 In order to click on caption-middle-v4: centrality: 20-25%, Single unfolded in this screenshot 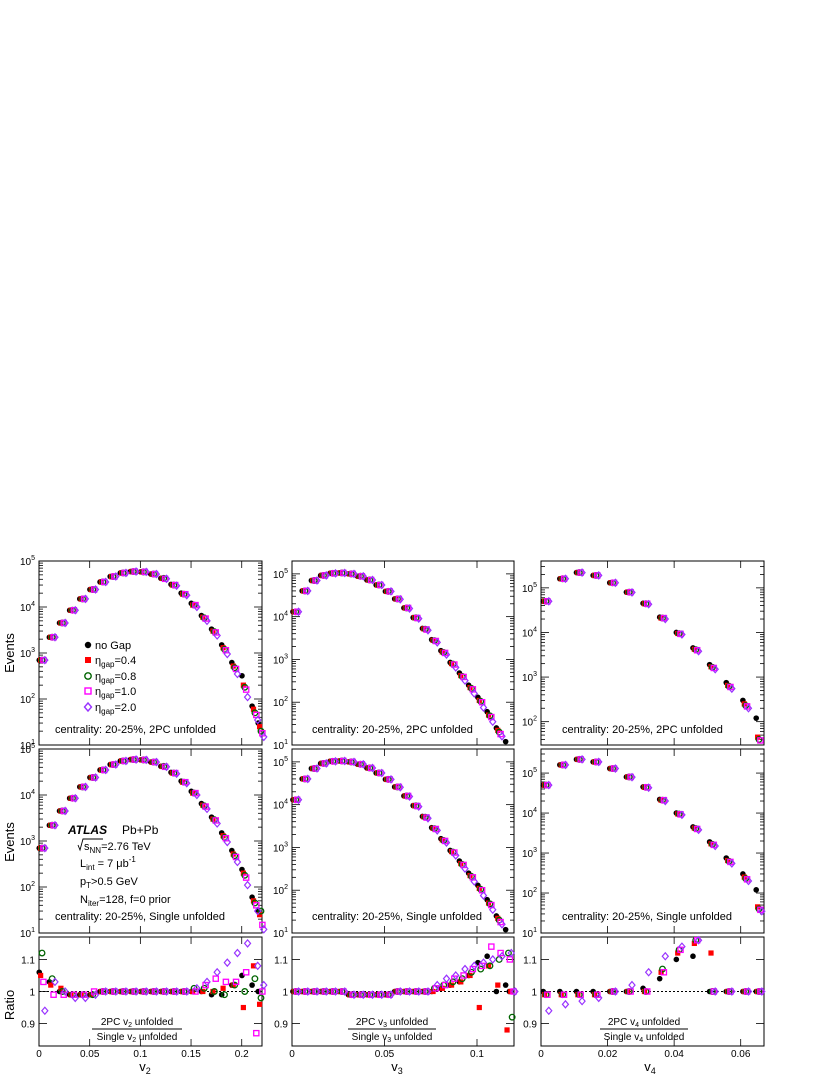, I will do `click(647, 917)`.